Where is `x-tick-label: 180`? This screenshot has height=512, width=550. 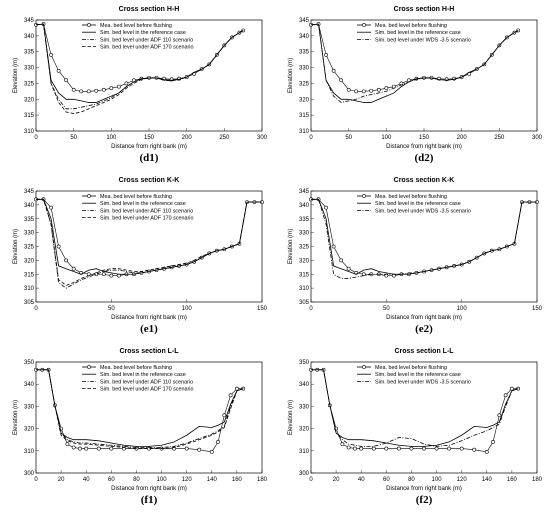 x-tick-label: 180 is located at coordinates (537, 480).